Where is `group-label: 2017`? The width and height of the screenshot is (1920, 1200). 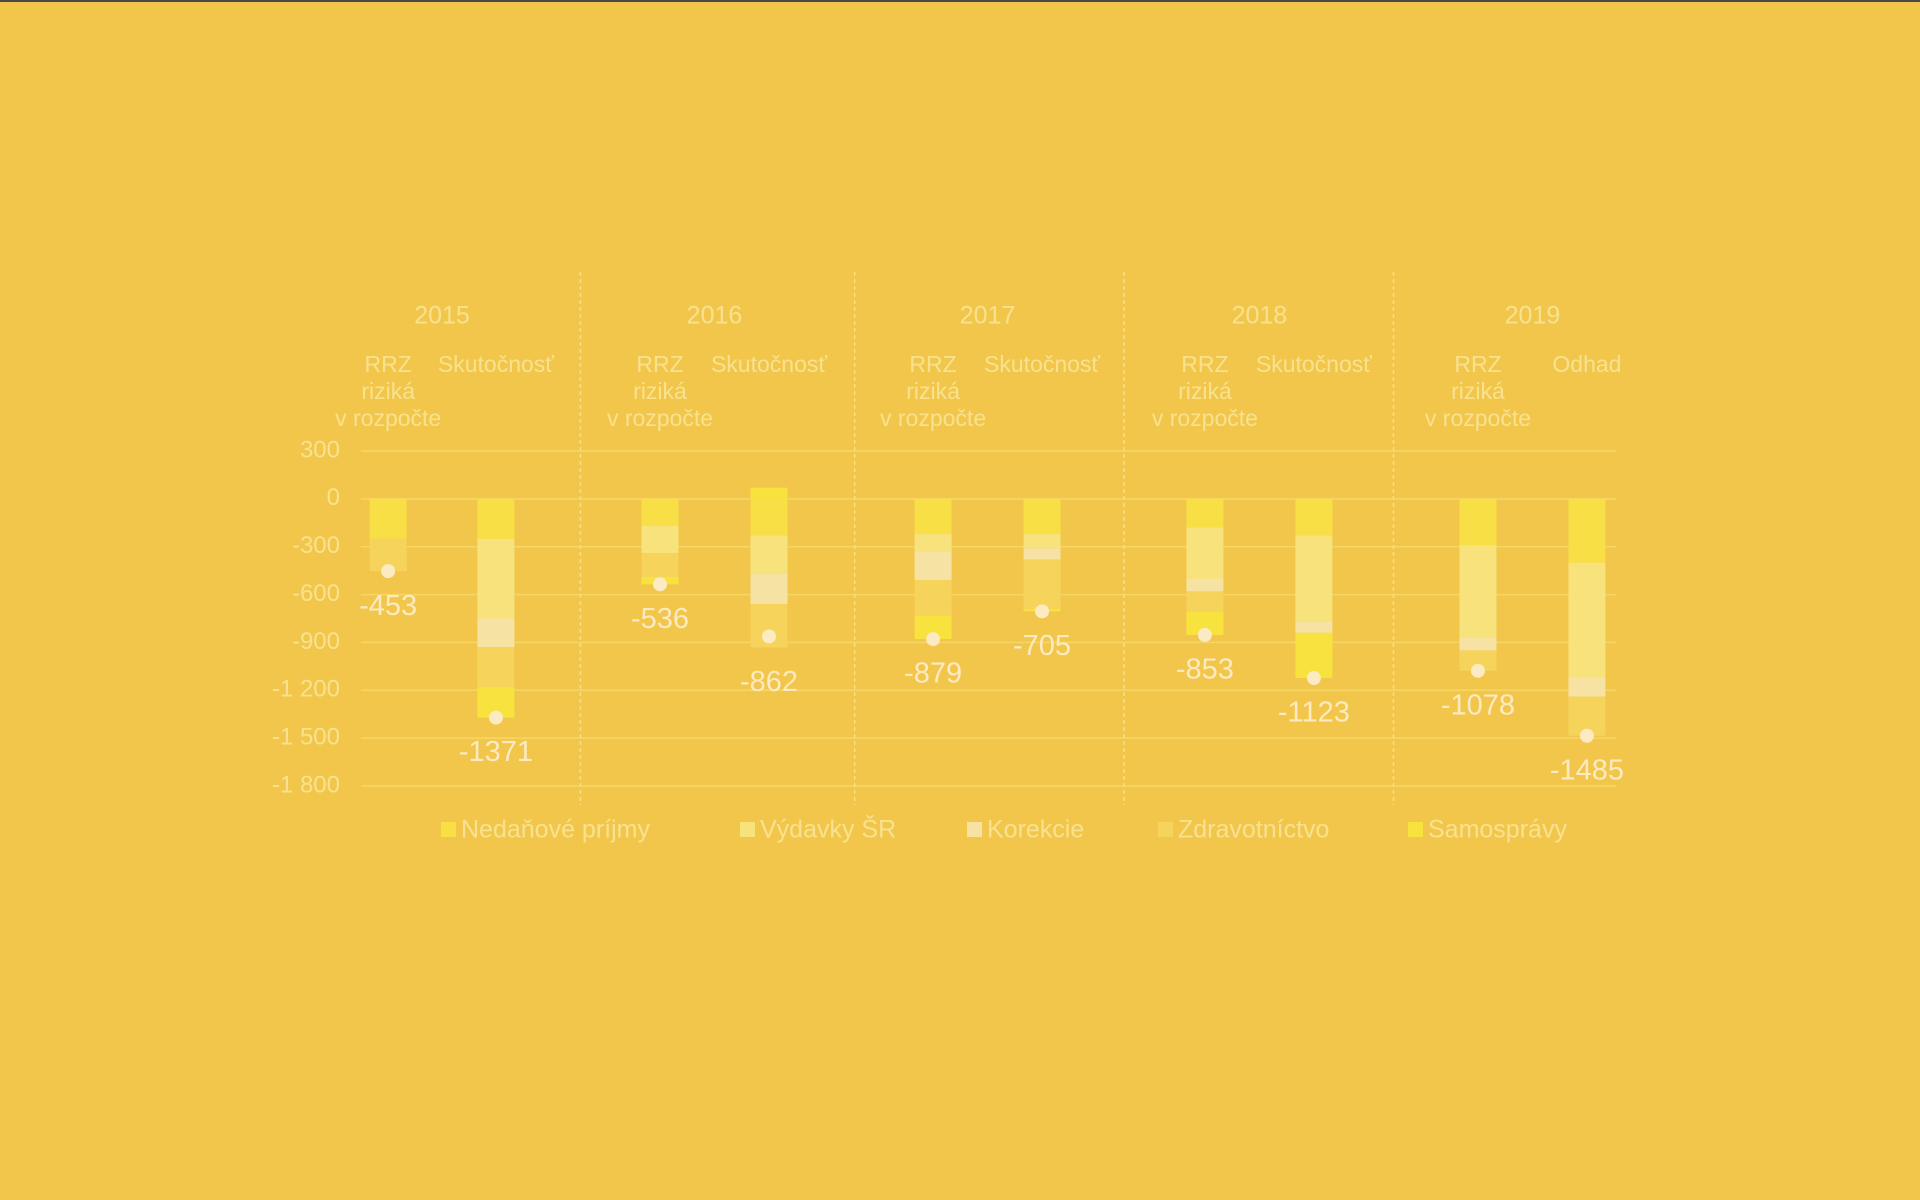 group-label: 2017 is located at coordinates (988, 316).